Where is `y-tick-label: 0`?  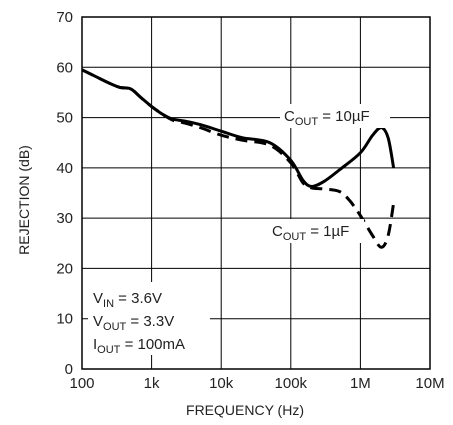 y-tick-label: 0 is located at coordinates (69, 369).